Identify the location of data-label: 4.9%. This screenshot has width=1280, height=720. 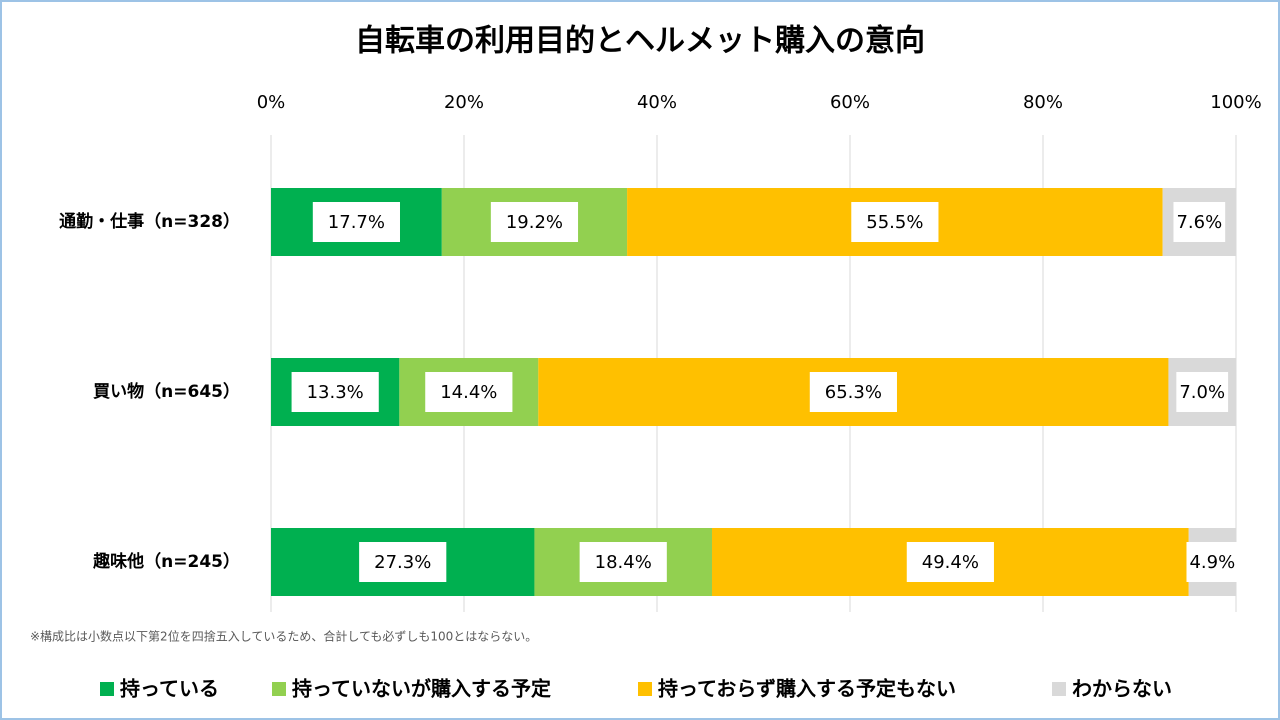
(1212, 562).